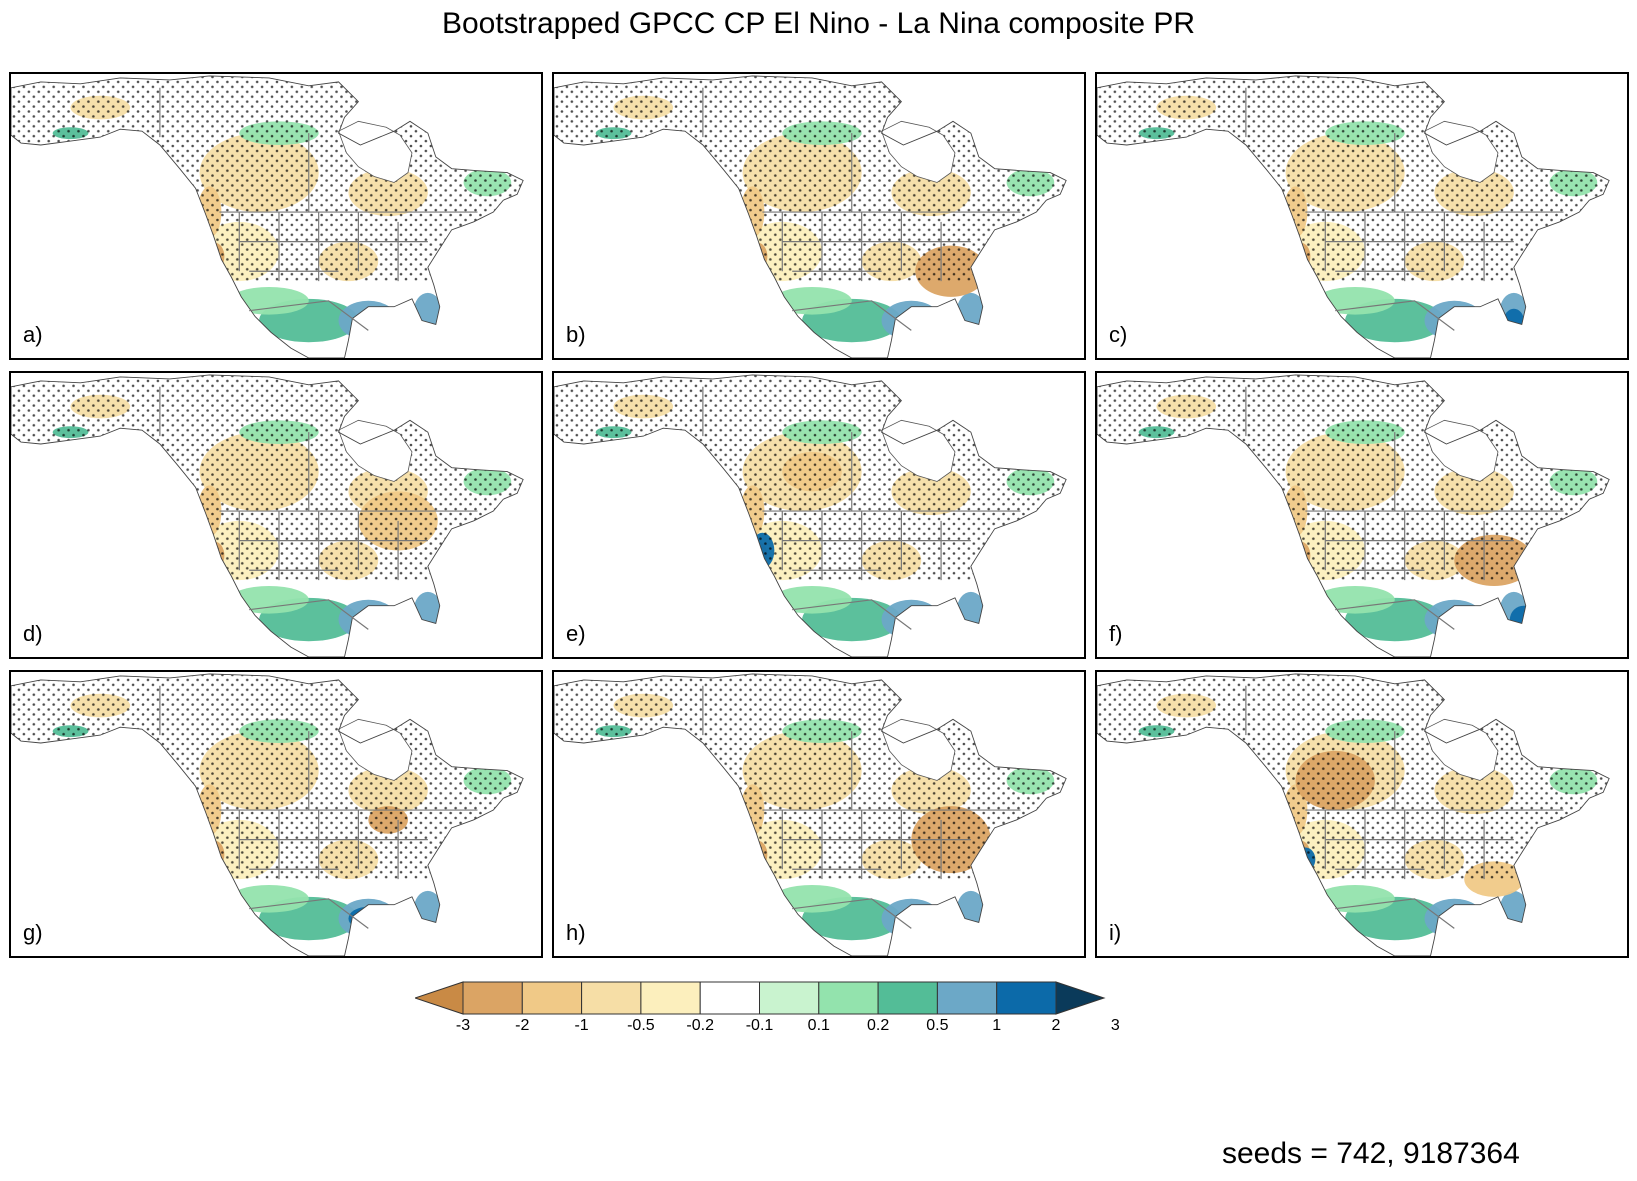 This screenshot has width=1637, height=1181. What do you see at coordinates (576, 932) in the screenshot?
I see `panel-label-h: h)` at bounding box center [576, 932].